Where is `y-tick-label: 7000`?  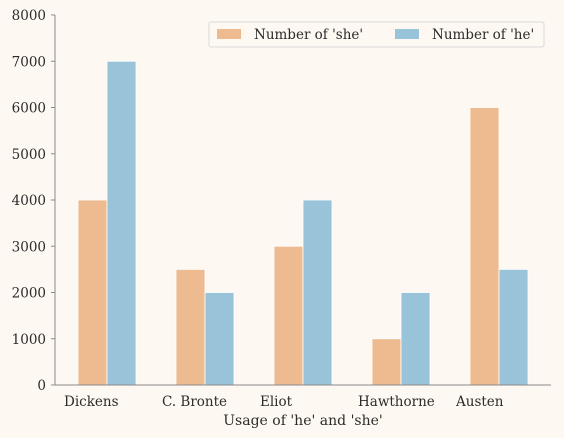 y-tick-label: 7000 is located at coordinates (29, 62).